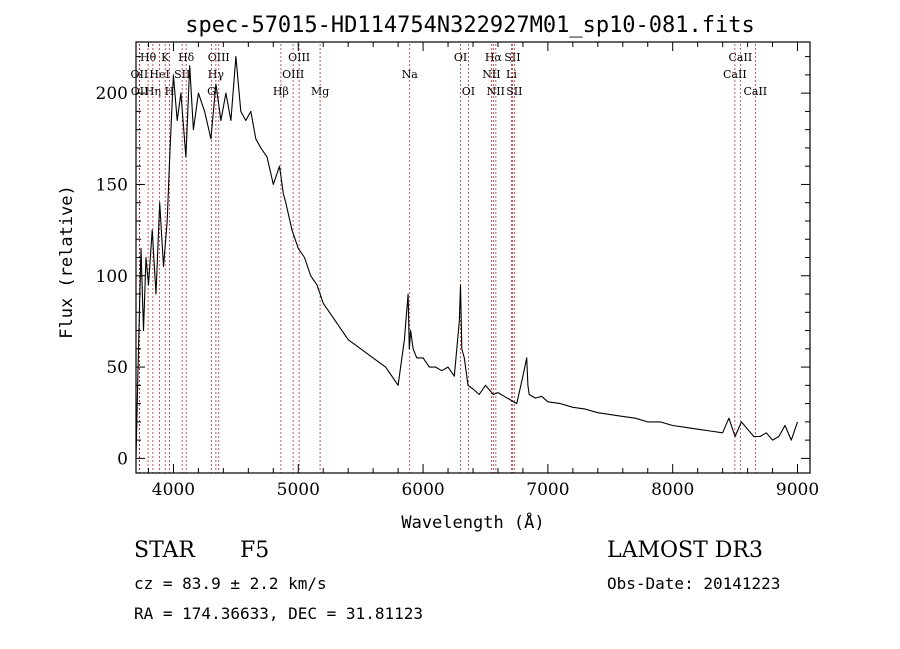 Image resolution: width=900 pixels, height=649 pixels. Describe the element at coordinates (67, 262) in the screenshot. I see `y-axis-label: Flux (relative)` at that location.